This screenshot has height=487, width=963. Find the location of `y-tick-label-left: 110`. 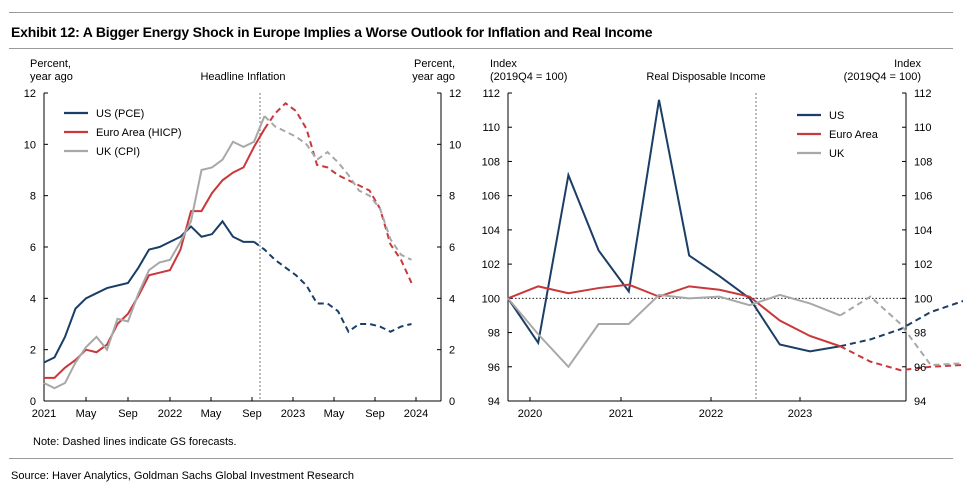

y-tick-label-left: 110 is located at coordinates (491, 128).